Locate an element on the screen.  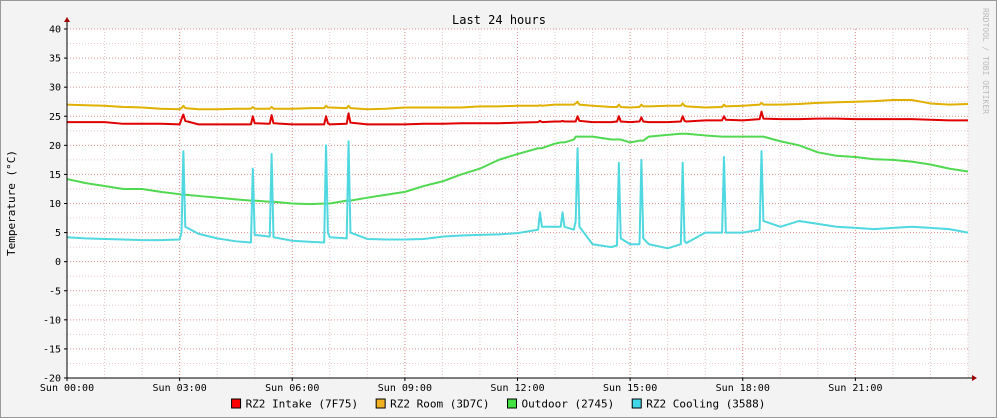
y-tick-label: 15 is located at coordinates (55, 175).